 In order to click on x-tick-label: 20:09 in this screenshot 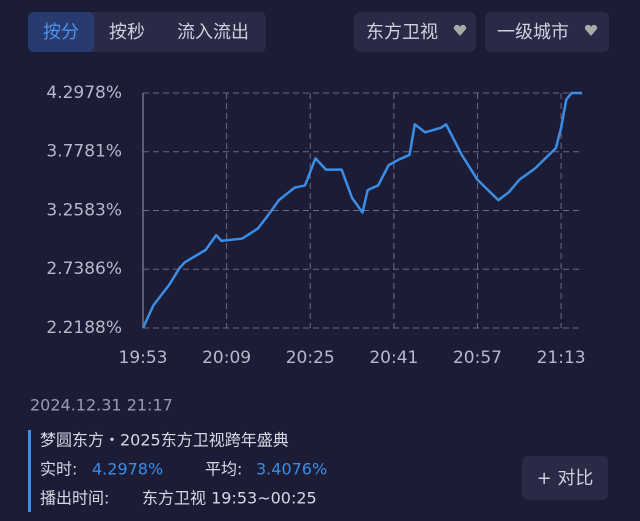, I will do `click(226, 358)`.